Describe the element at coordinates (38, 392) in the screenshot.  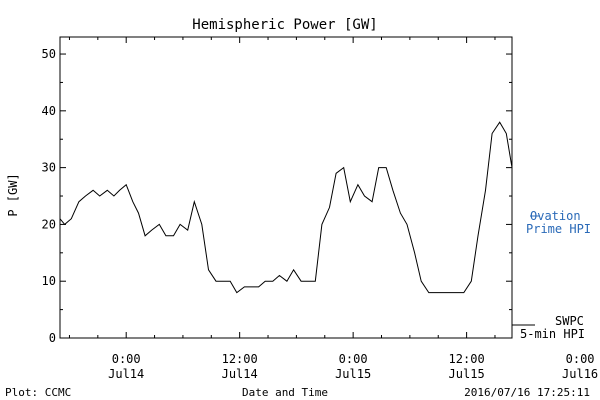
I see `footer-left: Plot: CCMC` at that location.